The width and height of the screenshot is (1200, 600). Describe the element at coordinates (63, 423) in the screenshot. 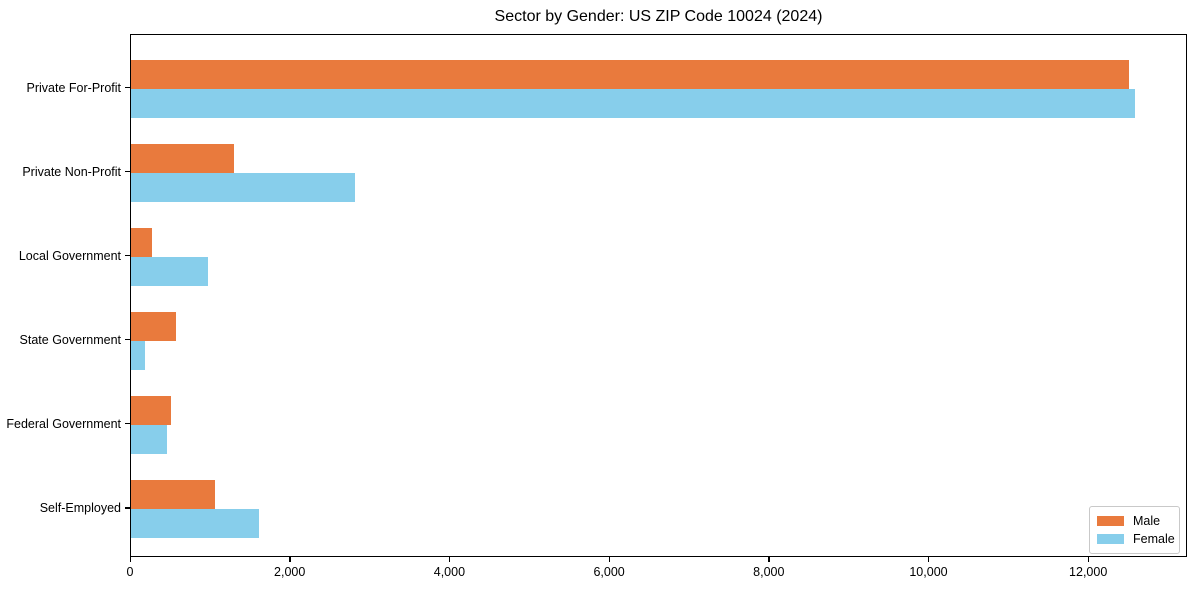

I see `y-axis-label-4: Federal Government` at that location.